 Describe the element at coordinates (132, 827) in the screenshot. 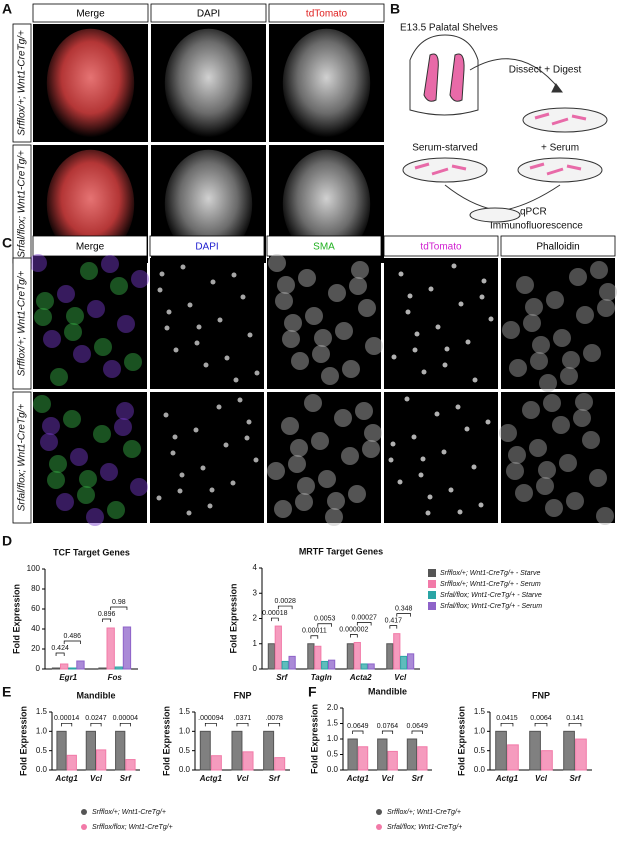

I see `legend-label: Srfflox/flox; Wnt1-CreTg/+` at that location.